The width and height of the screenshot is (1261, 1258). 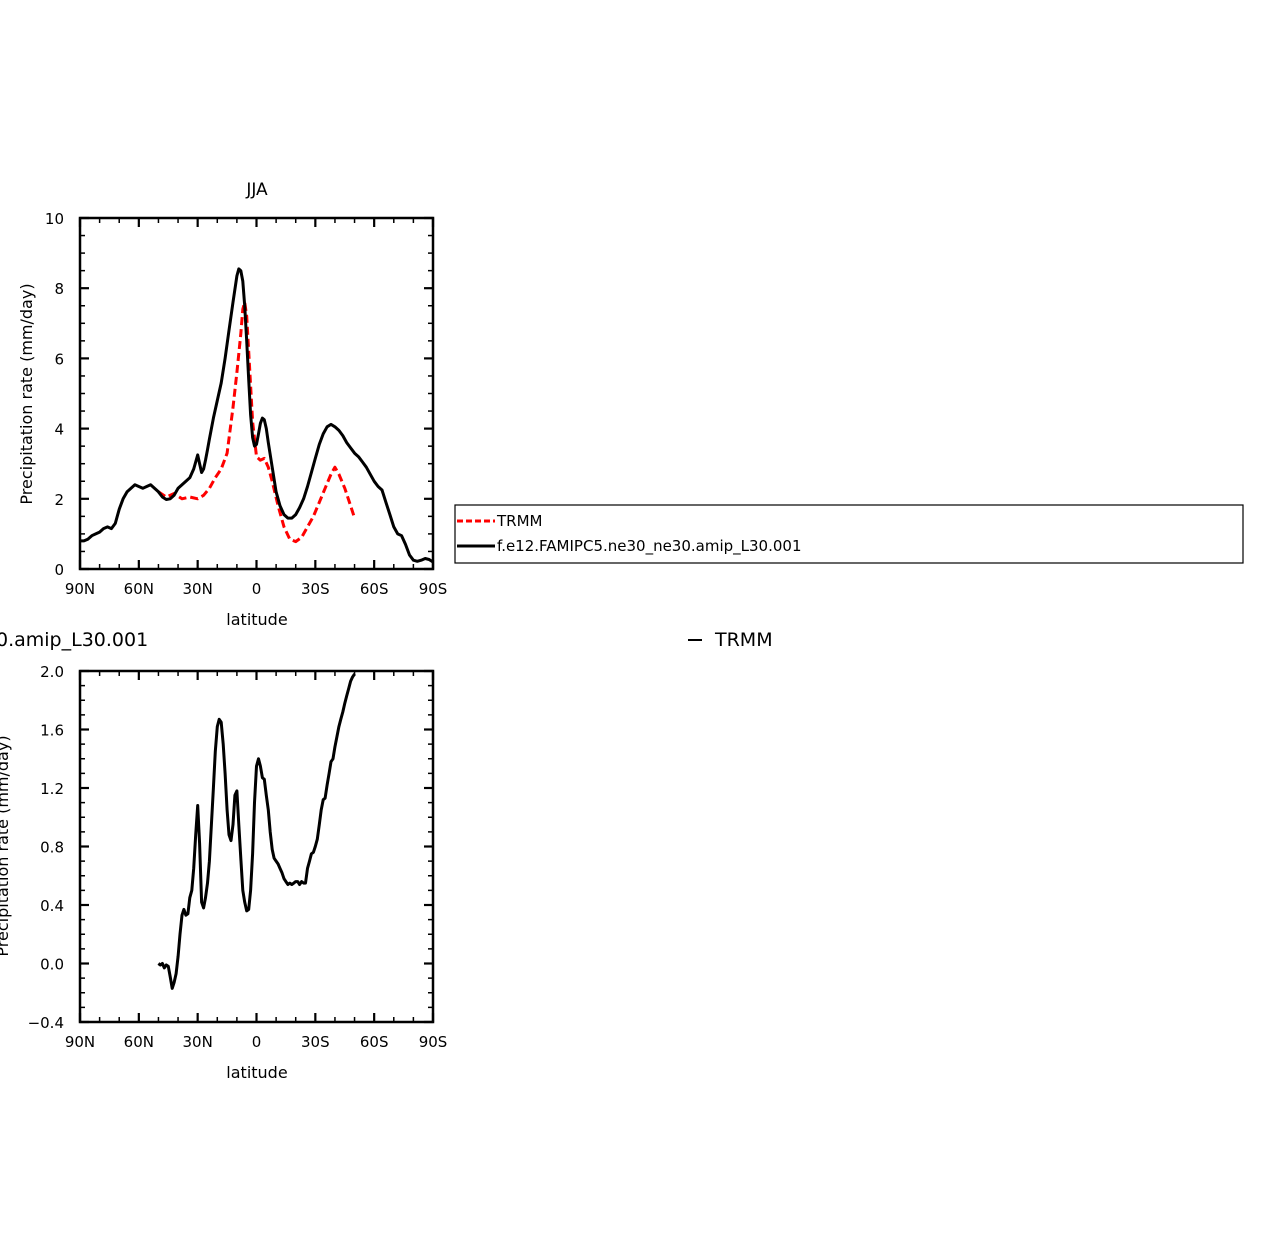 What do you see at coordinates (59, 430) in the screenshot?
I see `y-tick-label: 4` at bounding box center [59, 430].